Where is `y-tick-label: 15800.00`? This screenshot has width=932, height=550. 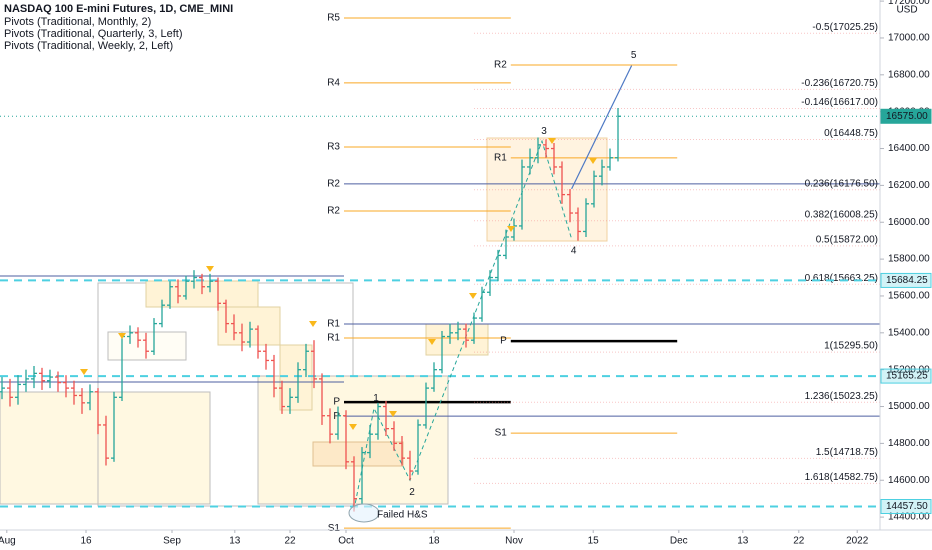
y-tick-label: 15800.00 is located at coordinates (909, 259).